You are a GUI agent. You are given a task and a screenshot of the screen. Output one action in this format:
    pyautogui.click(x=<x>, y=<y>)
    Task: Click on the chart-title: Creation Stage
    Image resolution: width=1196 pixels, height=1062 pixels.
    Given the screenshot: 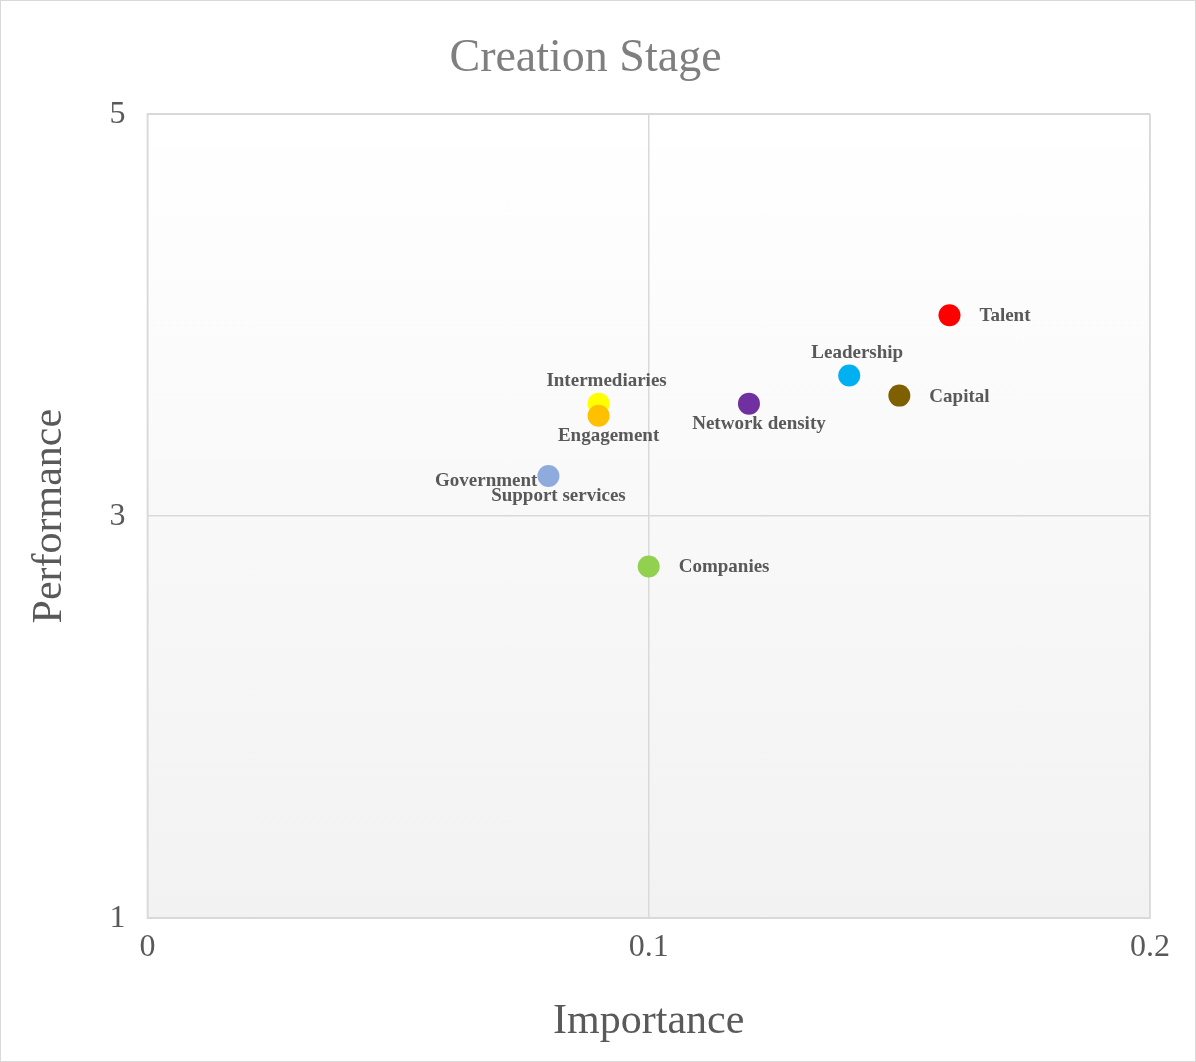 What is the action you would take?
    pyautogui.click(x=585, y=55)
    